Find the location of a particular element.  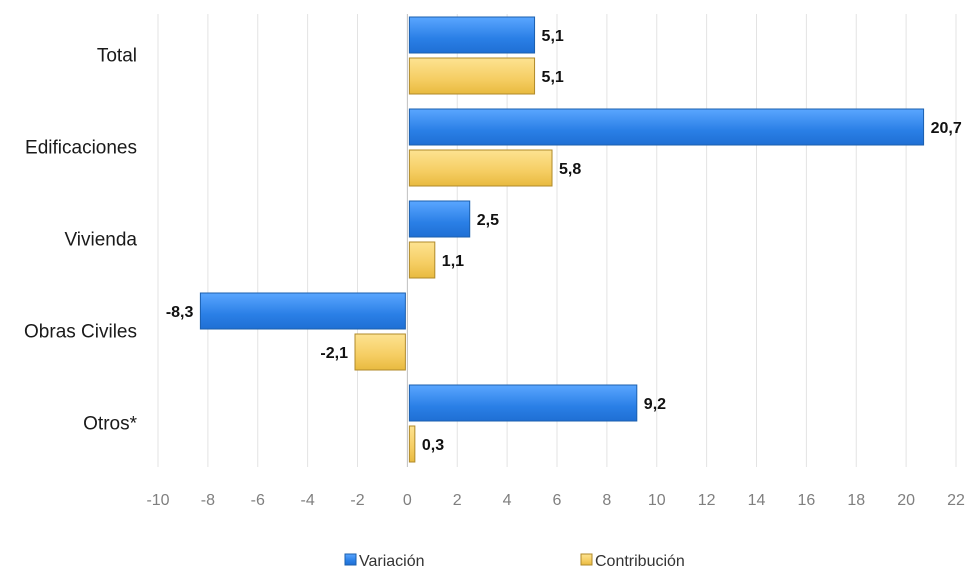

category-label: Total is located at coordinates (117, 56).